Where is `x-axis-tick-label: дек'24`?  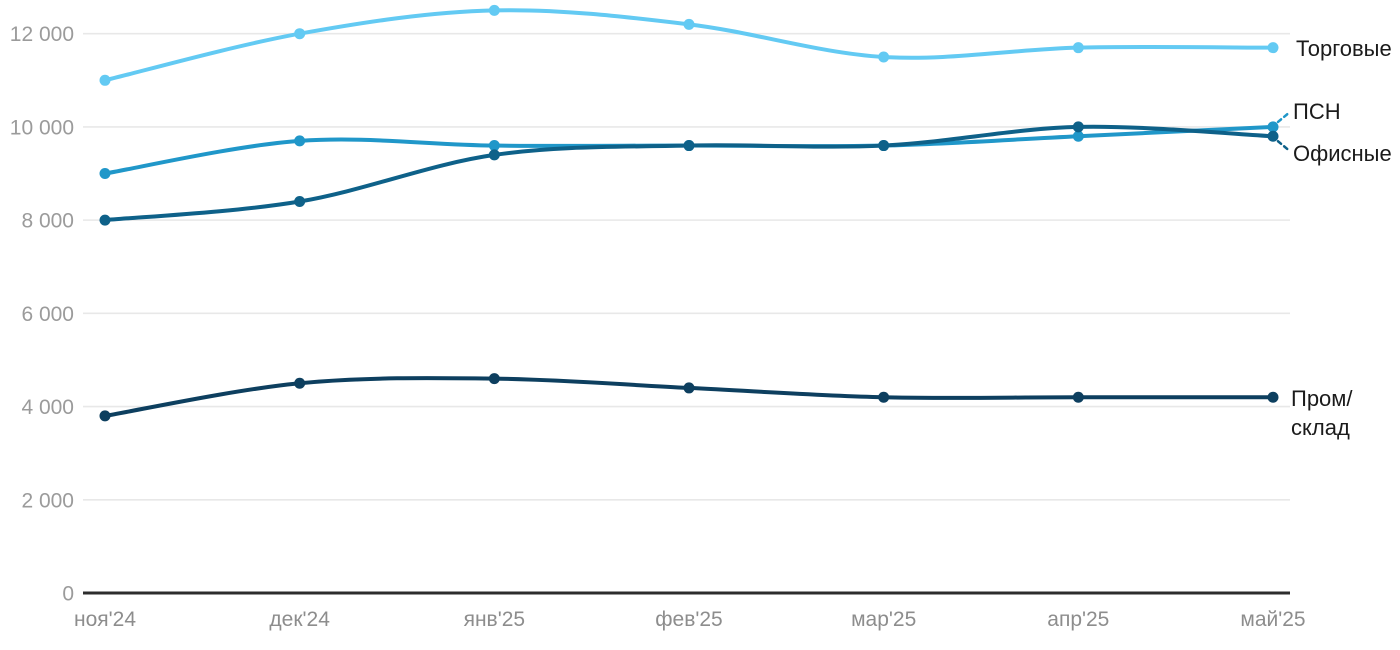 x-axis-tick-label: дек'24 is located at coordinates (299, 619).